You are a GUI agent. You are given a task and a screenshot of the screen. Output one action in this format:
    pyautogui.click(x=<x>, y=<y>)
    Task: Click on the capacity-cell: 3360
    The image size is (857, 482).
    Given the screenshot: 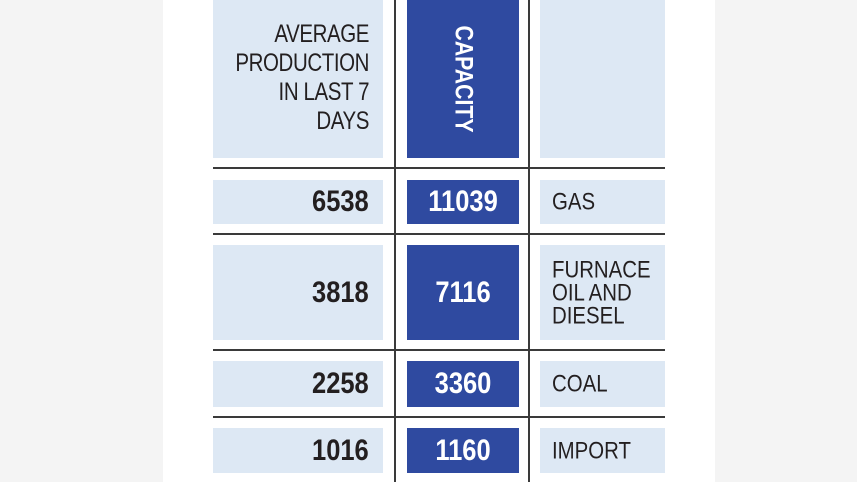 What is the action you would take?
    pyautogui.click(x=463, y=384)
    